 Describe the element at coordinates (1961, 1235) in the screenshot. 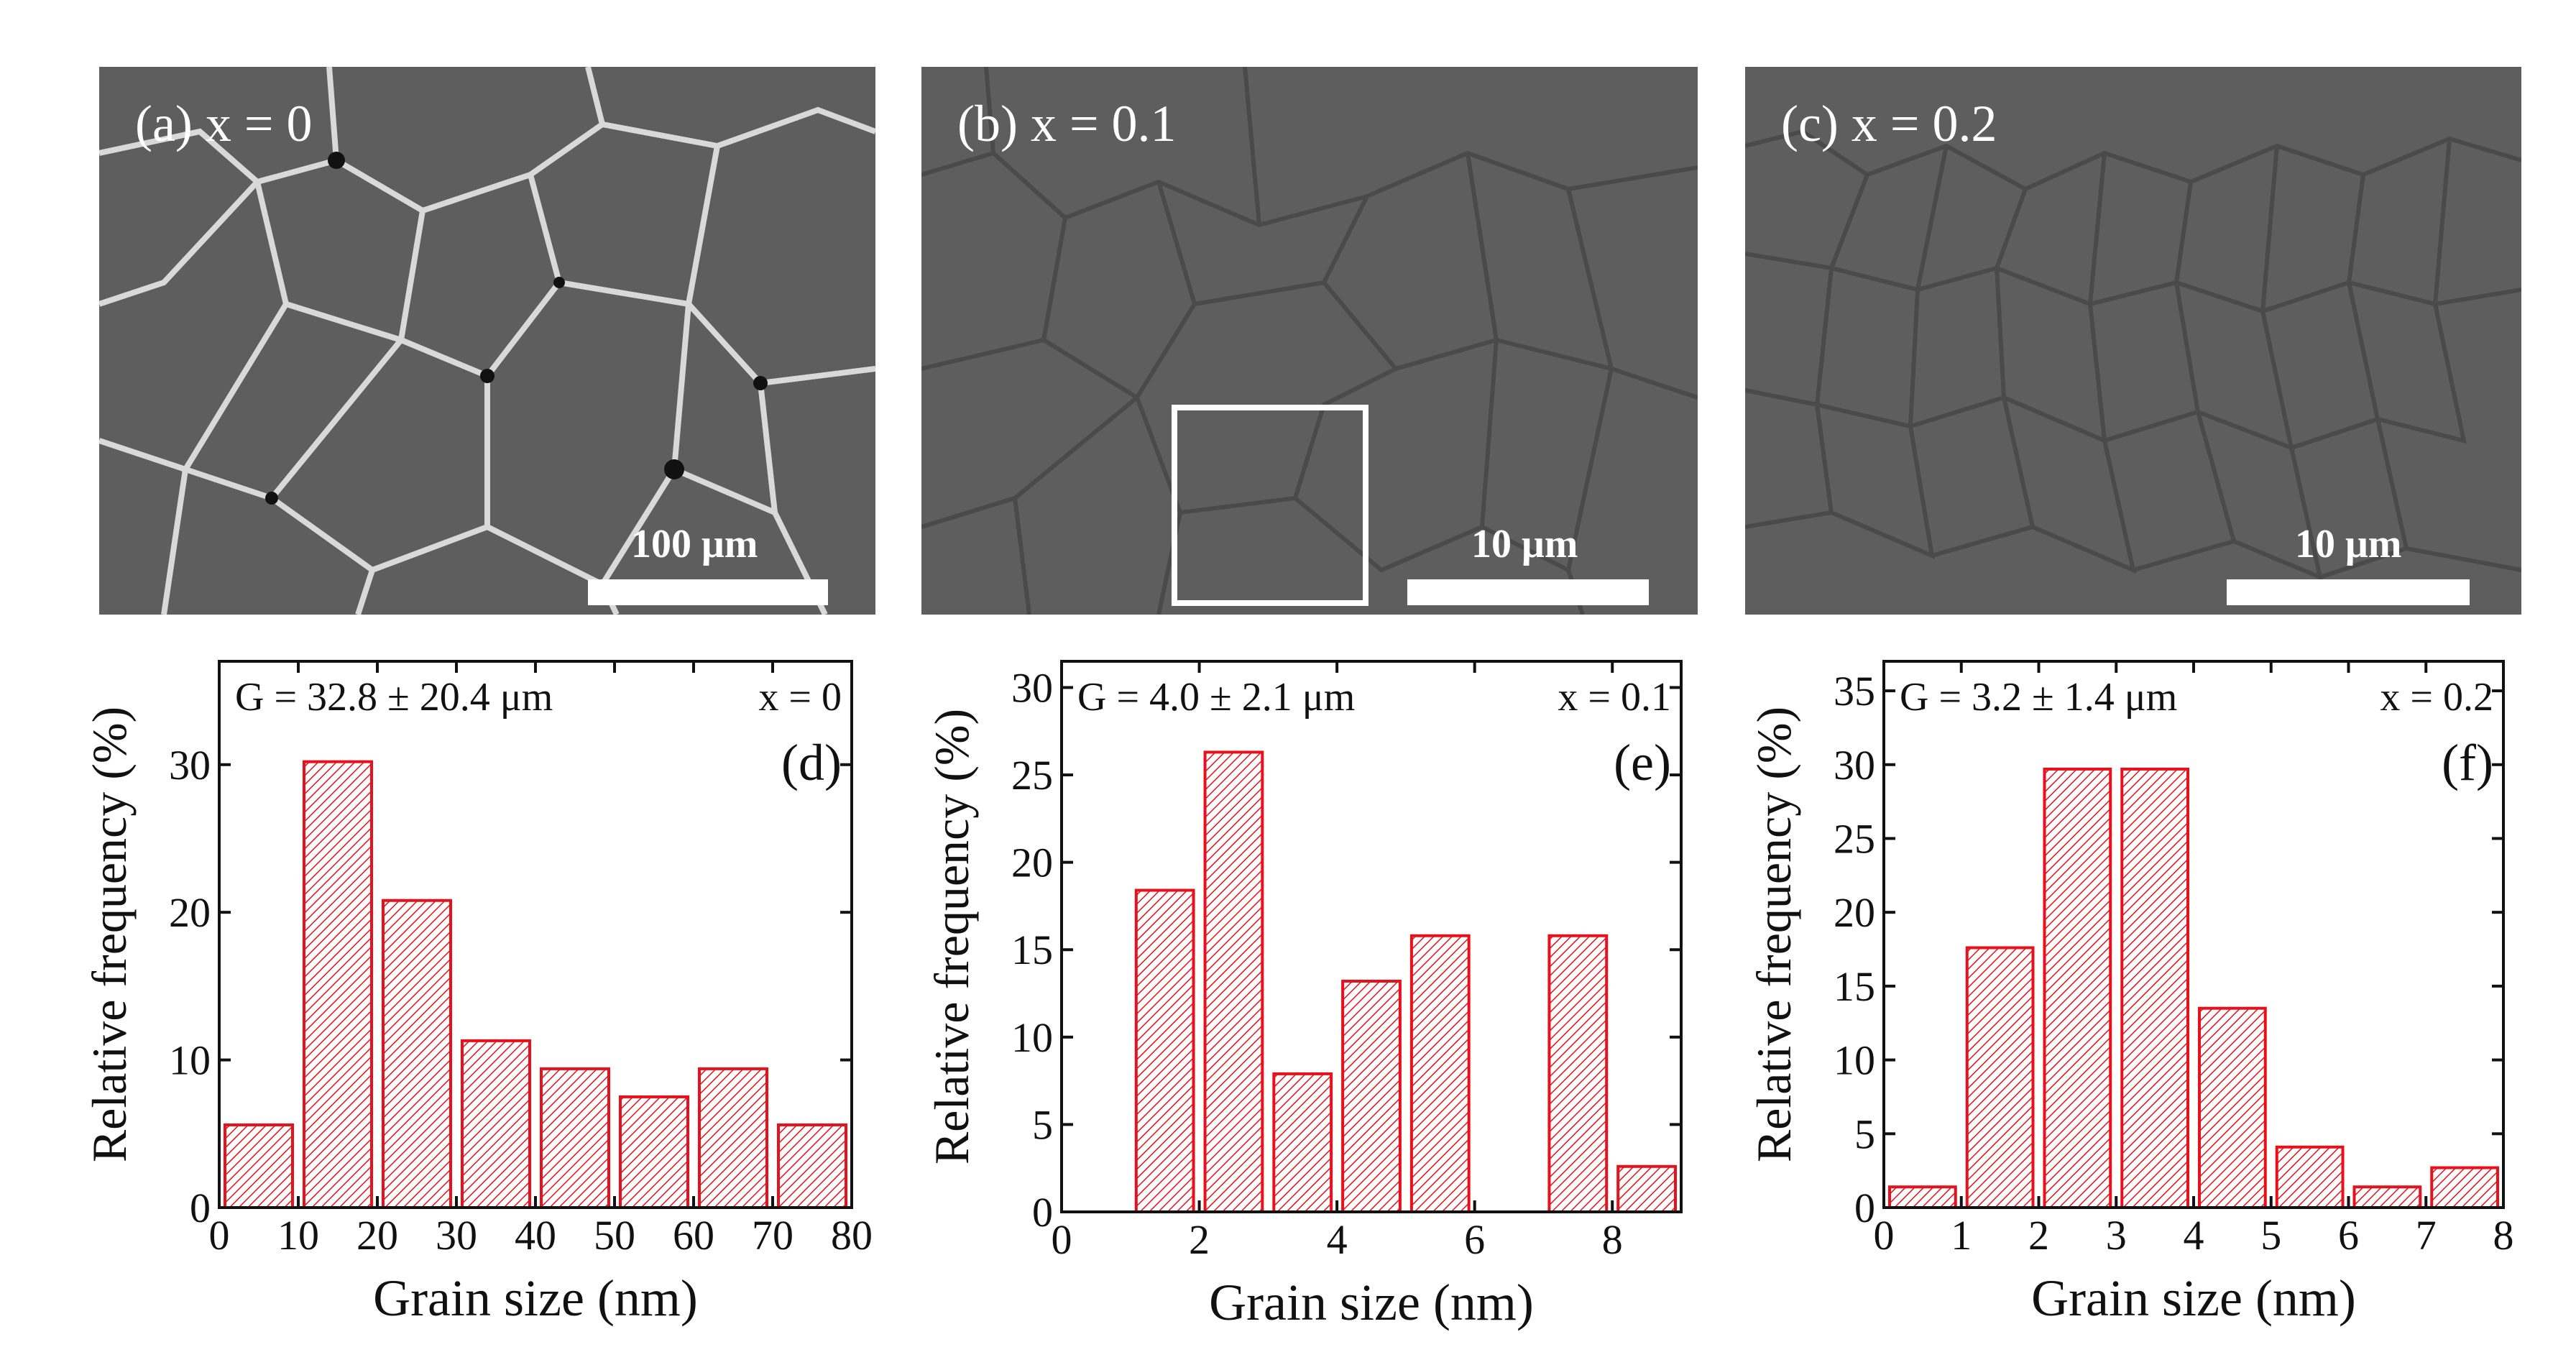

I see `x-tick-label: 1` at that location.